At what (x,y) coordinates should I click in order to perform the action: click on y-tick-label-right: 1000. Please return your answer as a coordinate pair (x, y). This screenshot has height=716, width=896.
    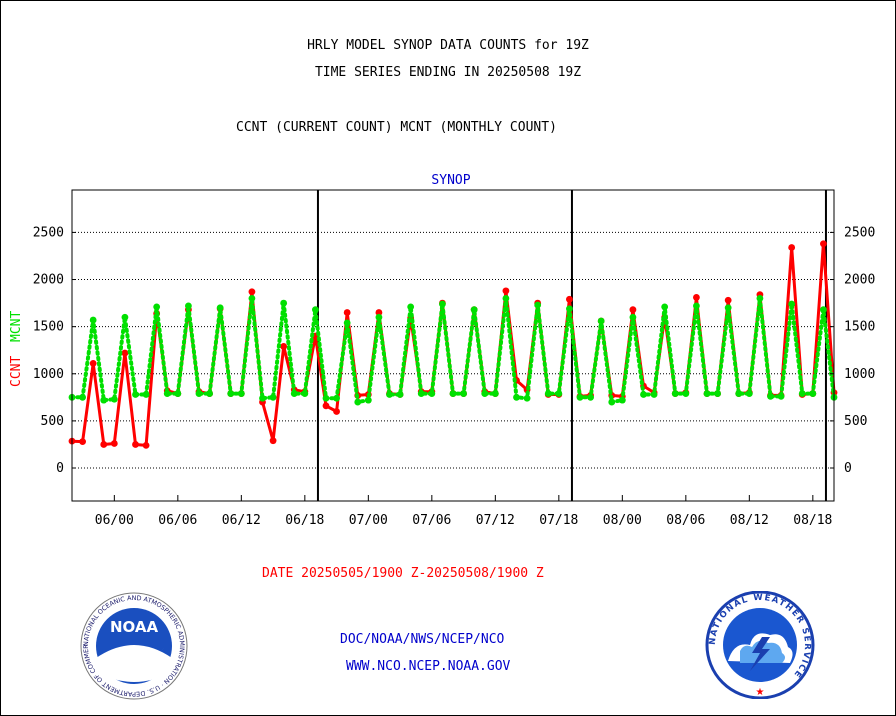
    Looking at the image, I should click on (859, 374).